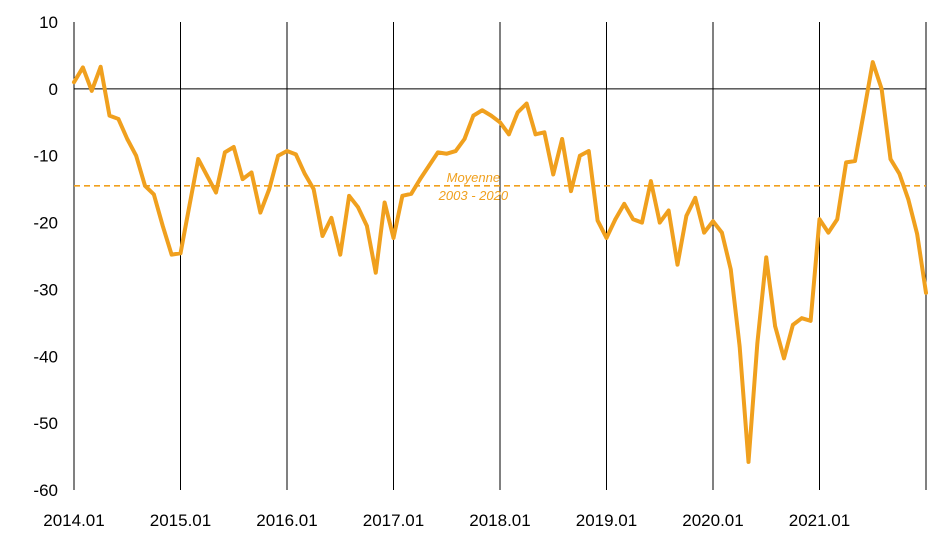 The width and height of the screenshot is (944, 556). I want to click on y-tick-label: -60, so click(45, 490).